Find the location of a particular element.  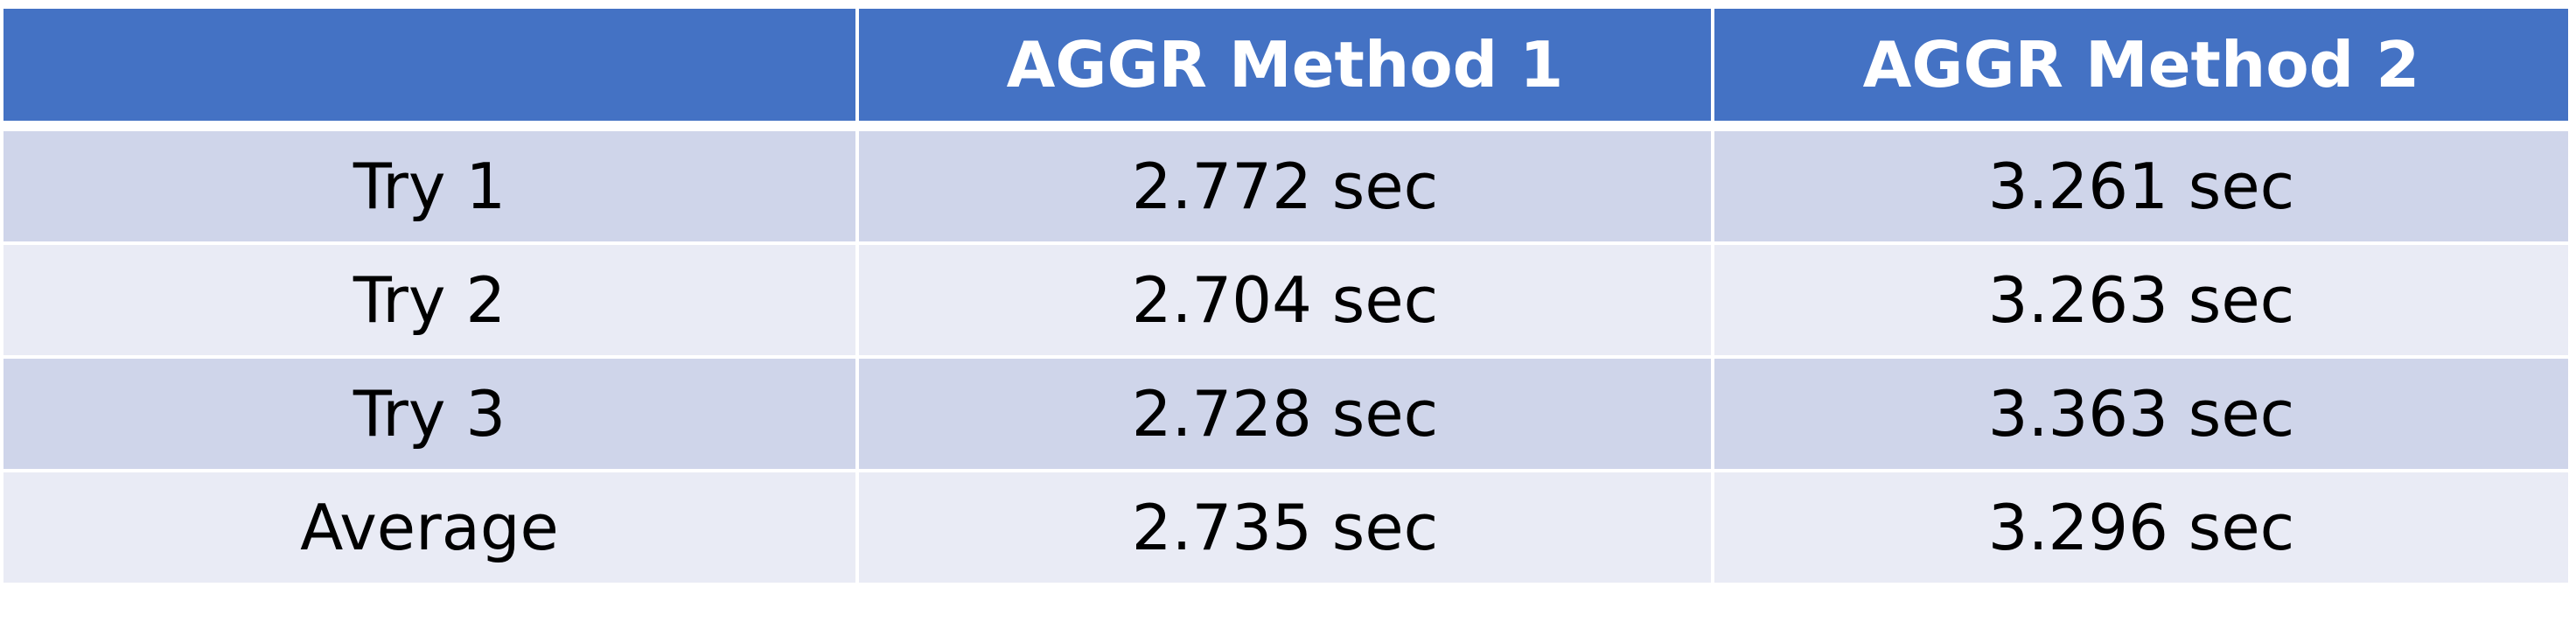

row-label-cell: Try 1 is located at coordinates (429, 184).